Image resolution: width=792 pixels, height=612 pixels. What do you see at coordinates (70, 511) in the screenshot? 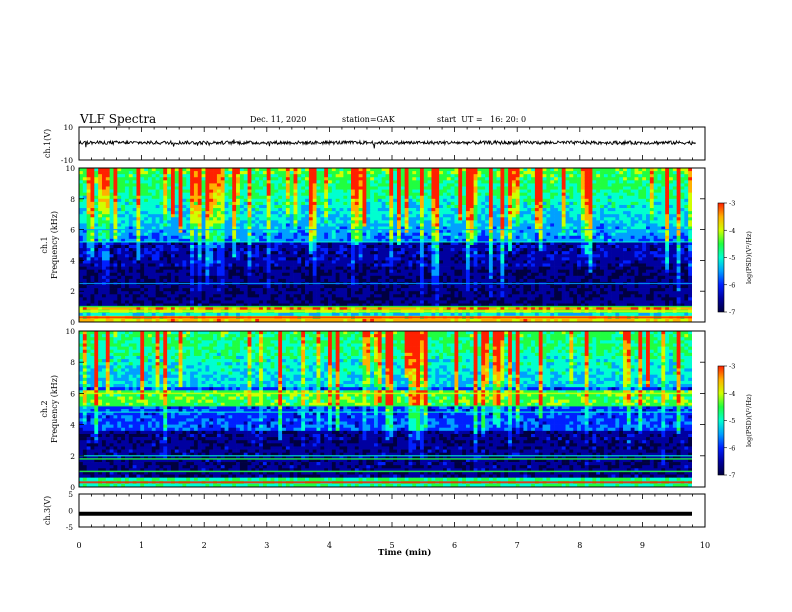
I see `ch3-y-tick-label: 0` at bounding box center [70, 511].